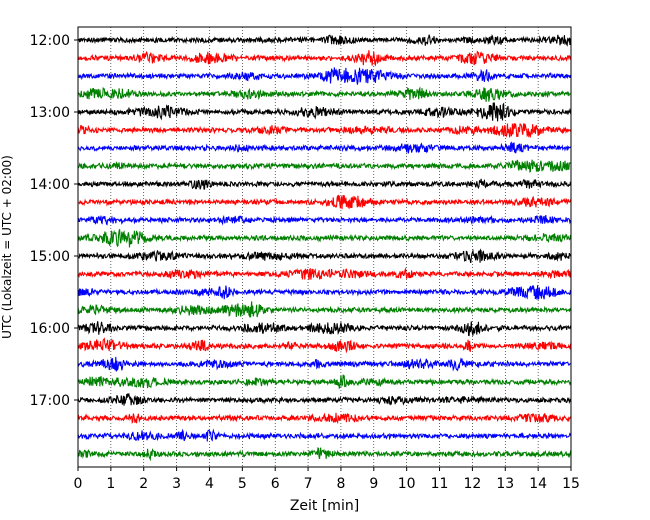 This screenshot has width=650, height=520. What do you see at coordinates (7, 247) in the screenshot?
I see `y-axis-label: UTC (Lokalzeit = UTC + 02:00)` at bounding box center [7, 247].